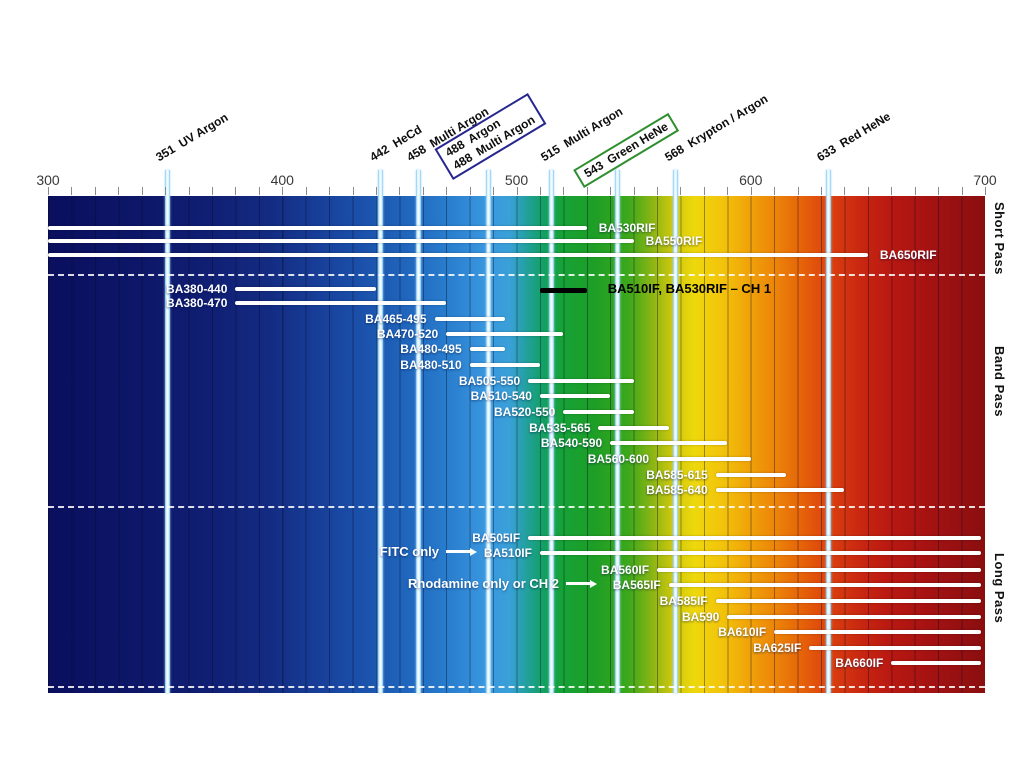 The image size is (1024, 768). I want to click on annotation-rhodamine: Rhodamine only or CH 2, so click(502, 583).